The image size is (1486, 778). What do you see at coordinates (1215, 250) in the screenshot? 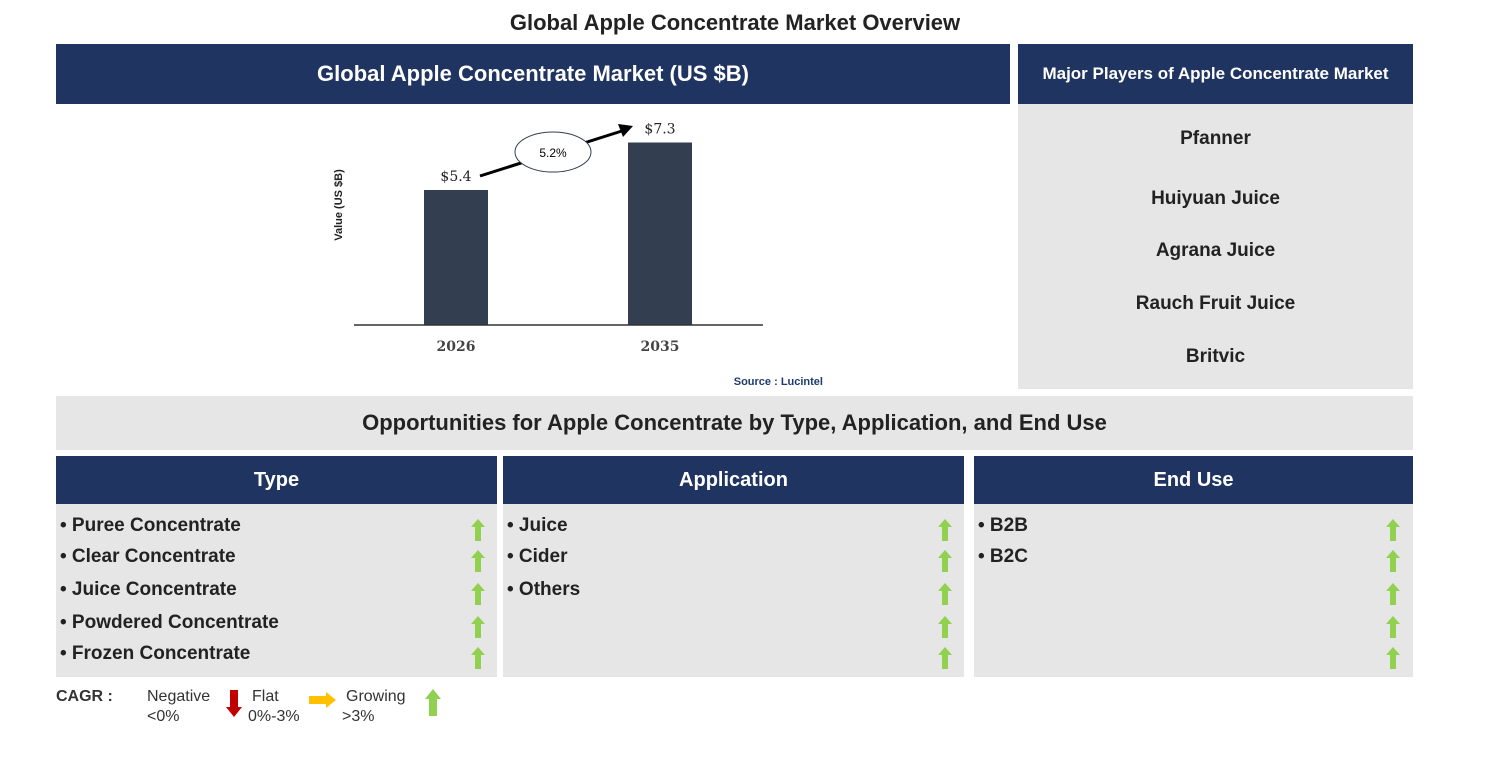
I see `player-item: Agrana Juice` at bounding box center [1215, 250].